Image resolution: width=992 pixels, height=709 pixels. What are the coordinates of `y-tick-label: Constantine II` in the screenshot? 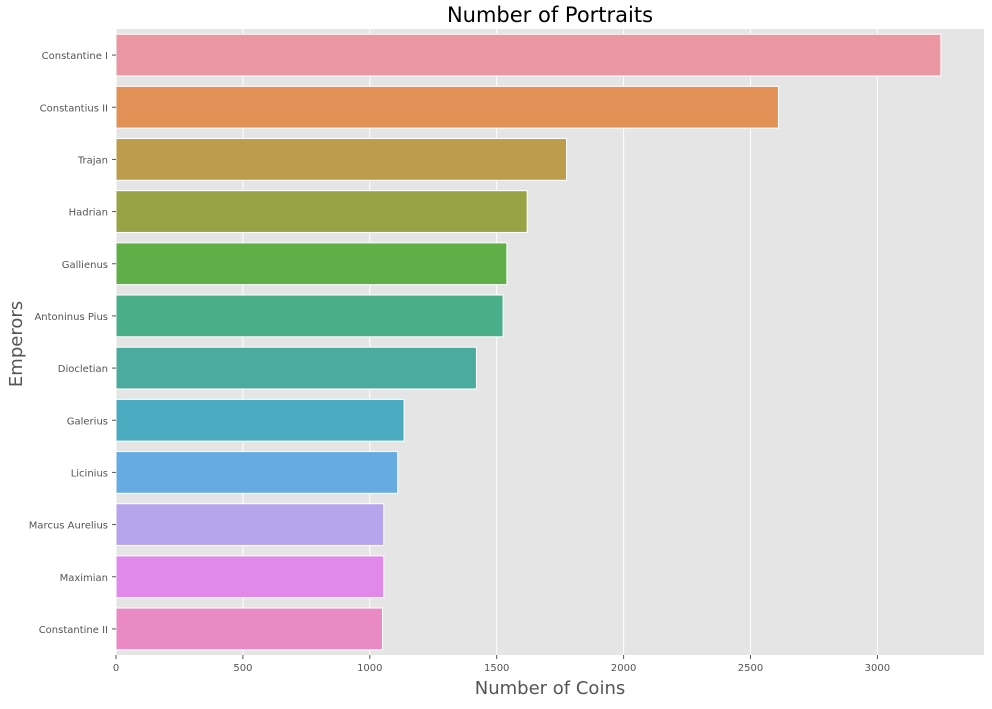 It's located at (73, 630).